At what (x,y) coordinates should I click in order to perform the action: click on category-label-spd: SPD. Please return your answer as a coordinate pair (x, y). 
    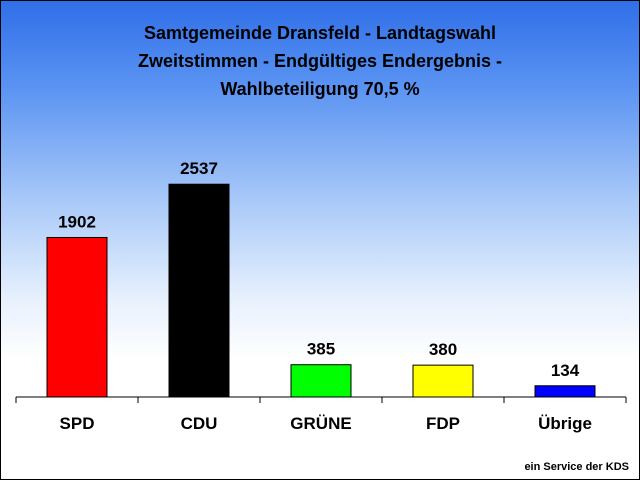
    Looking at the image, I should click on (77, 423).